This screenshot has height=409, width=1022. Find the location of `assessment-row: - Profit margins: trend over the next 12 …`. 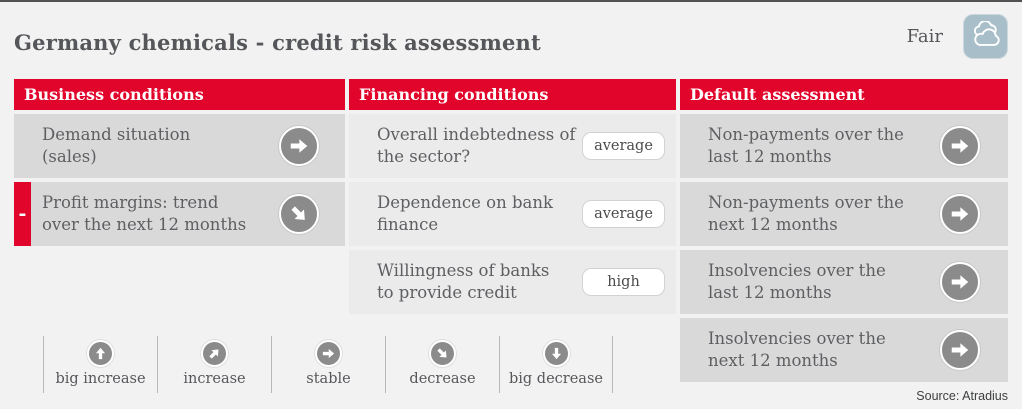

assessment-row: - Profit margins: trend over the next 12 … is located at coordinates (179, 214).